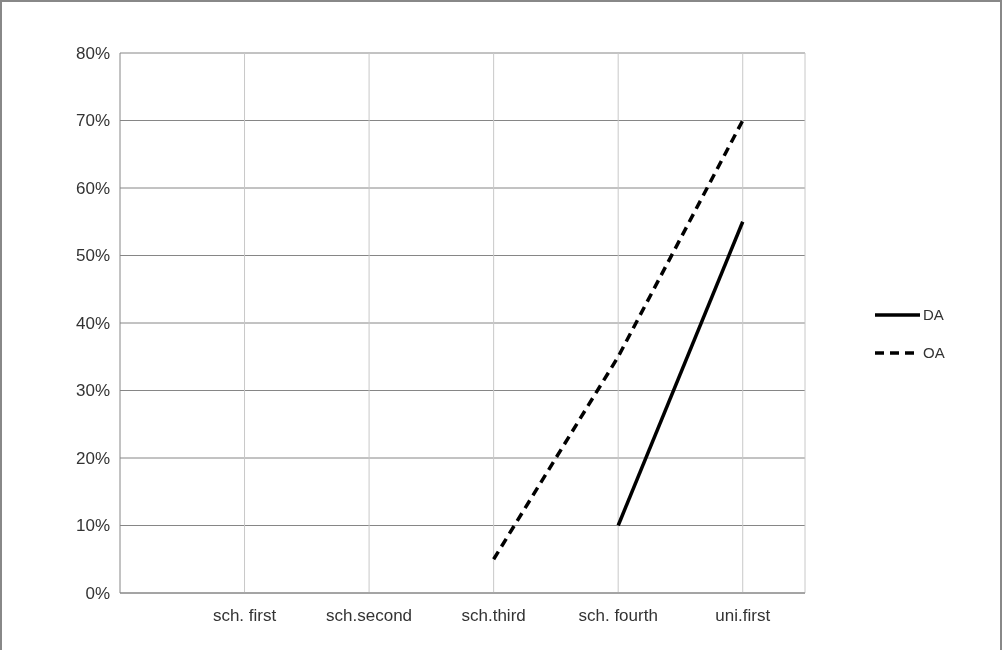 Image resolution: width=1002 pixels, height=650 pixels. Describe the element at coordinates (92, 526) in the screenshot. I see `y-tick-label: 10%` at that location.